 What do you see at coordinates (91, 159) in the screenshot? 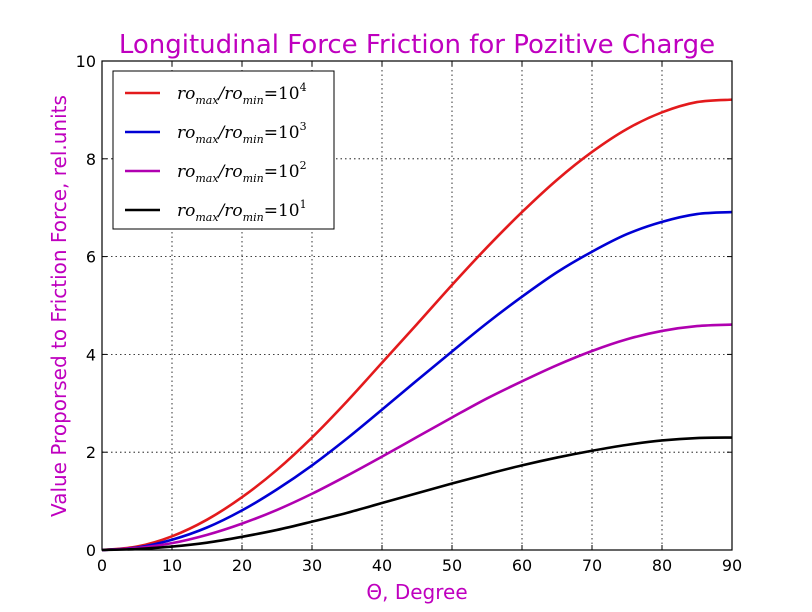
I see `y-tick-label: 8` at bounding box center [91, 159].